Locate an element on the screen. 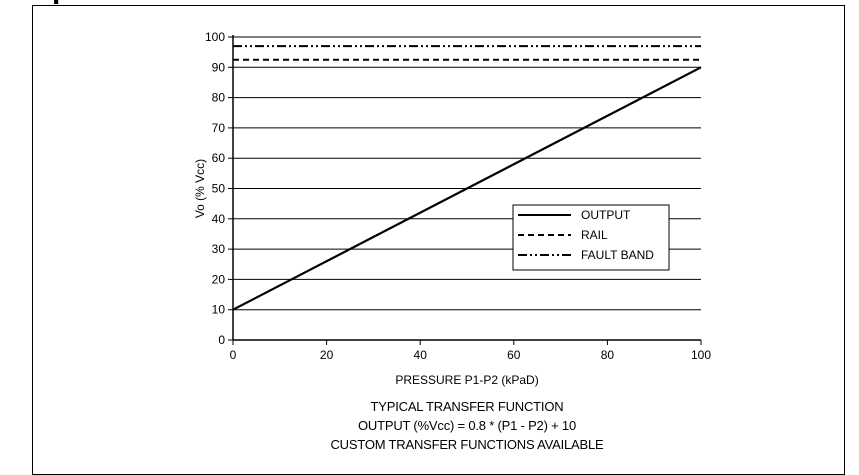  legend-label-output: OUTPUT is located at coordinates (606, 215).